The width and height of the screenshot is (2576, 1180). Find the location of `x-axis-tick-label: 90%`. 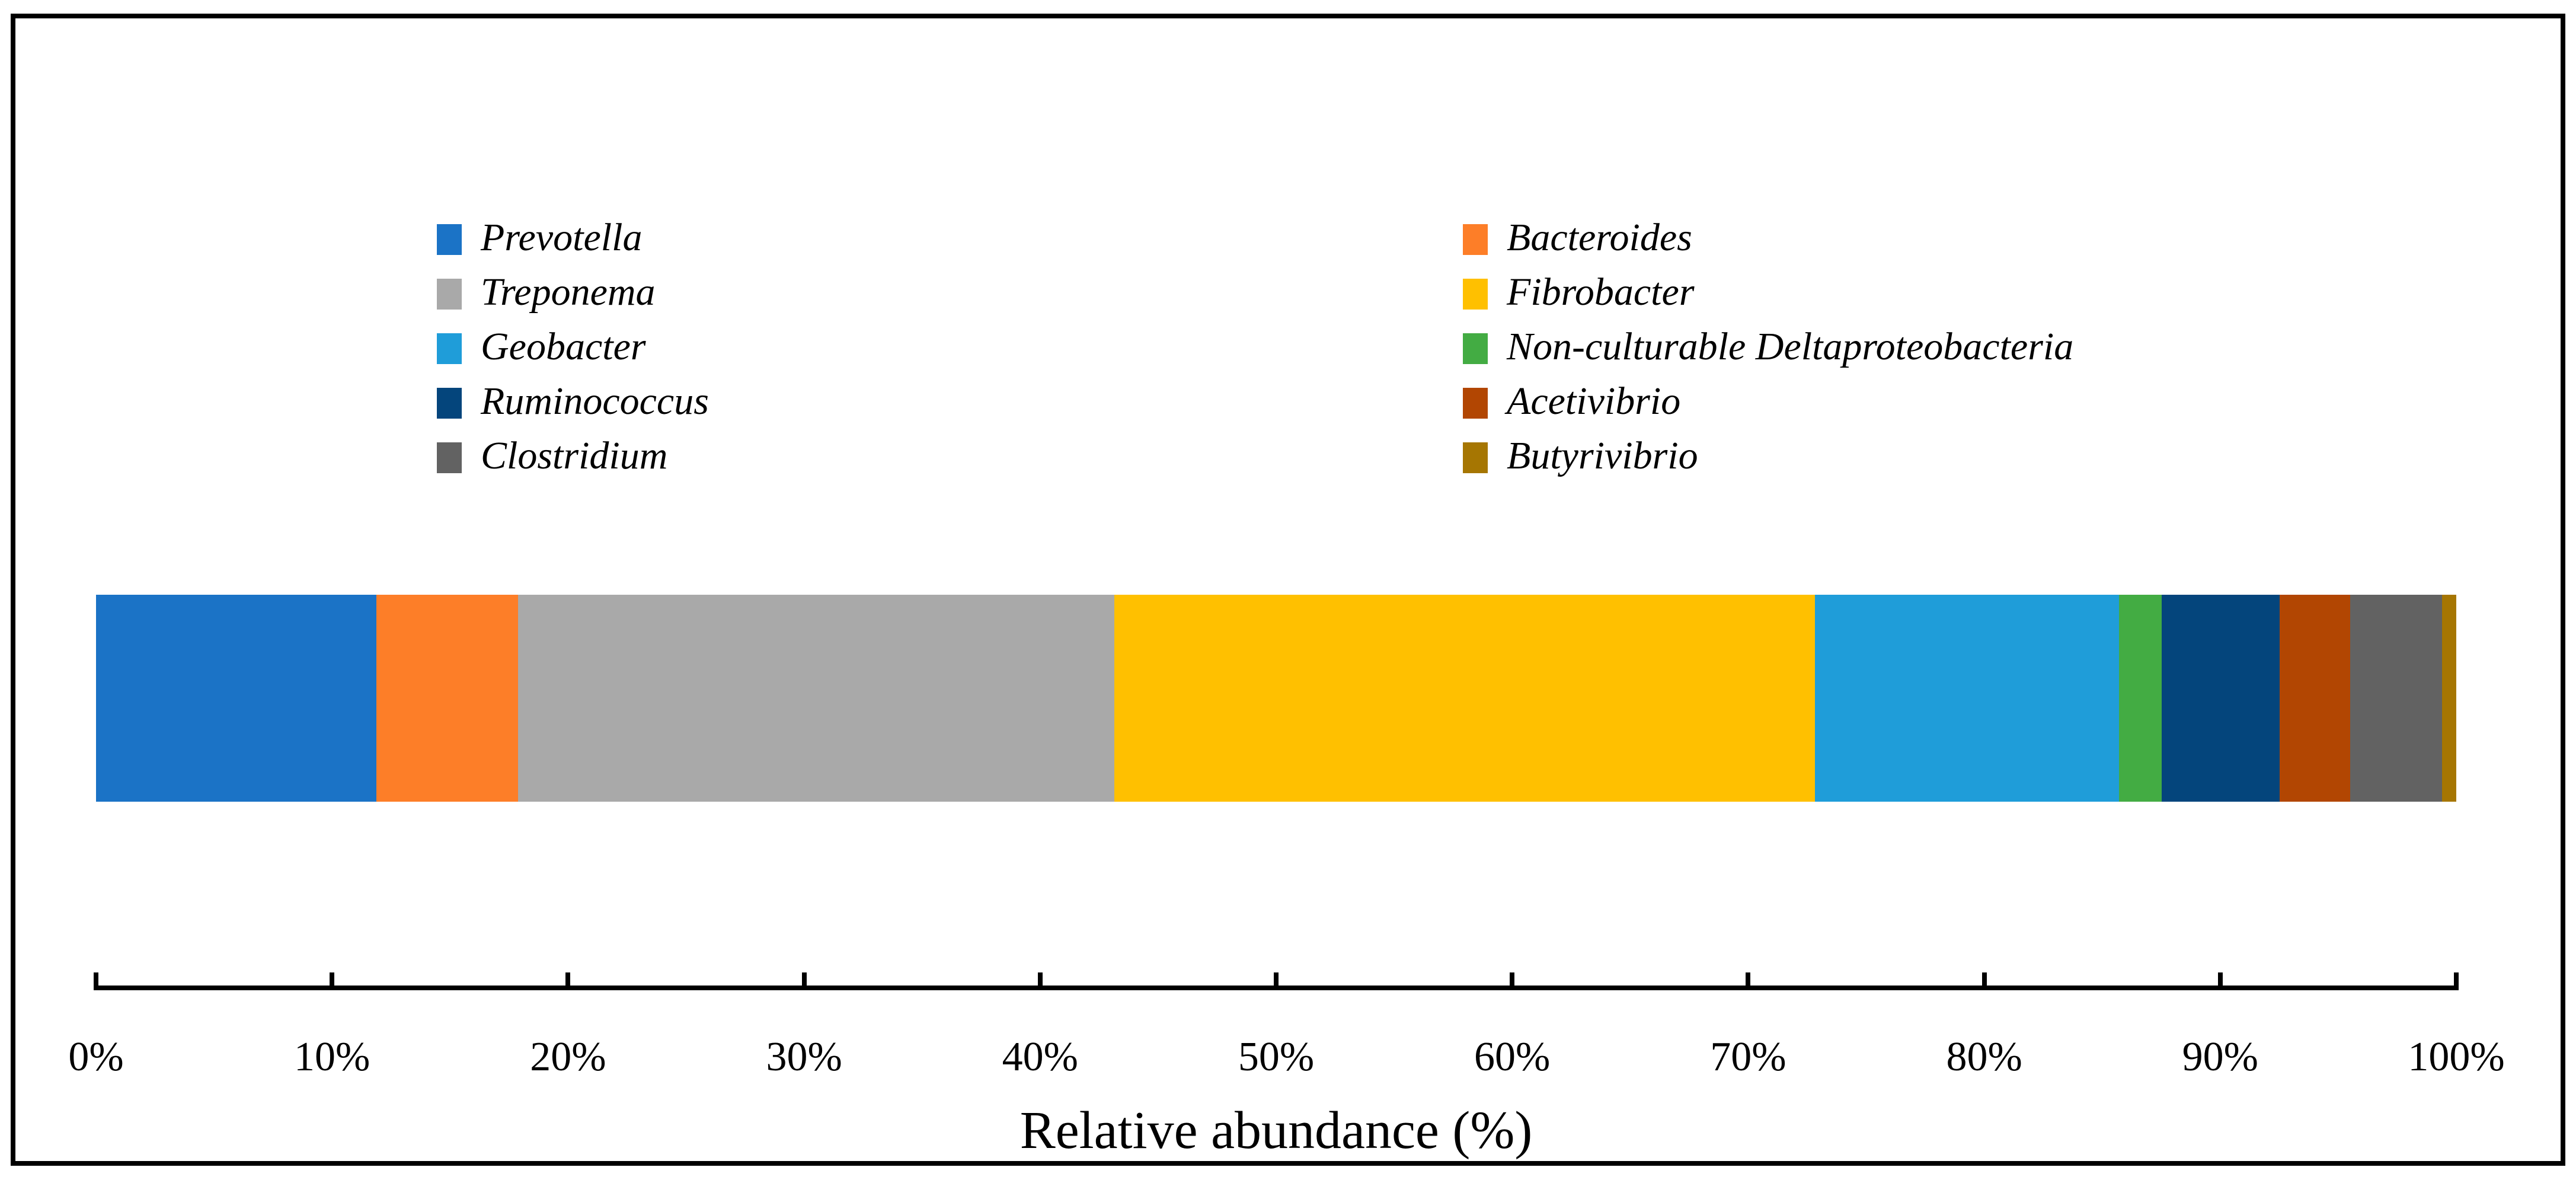

x-axis-tick-label: 90% is located at coordinates (2220, 1057).